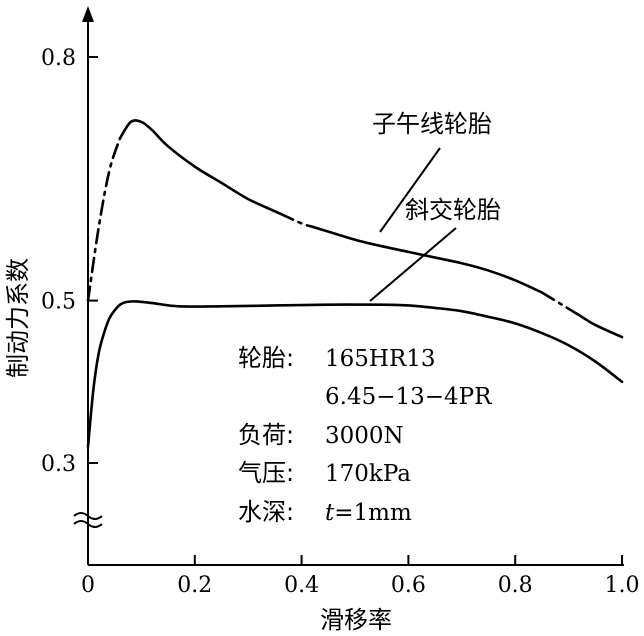  What do you see at coordinates (410, 190) in the screenshot?
I see `leader-line-radial` at bounding box center [410, 190].